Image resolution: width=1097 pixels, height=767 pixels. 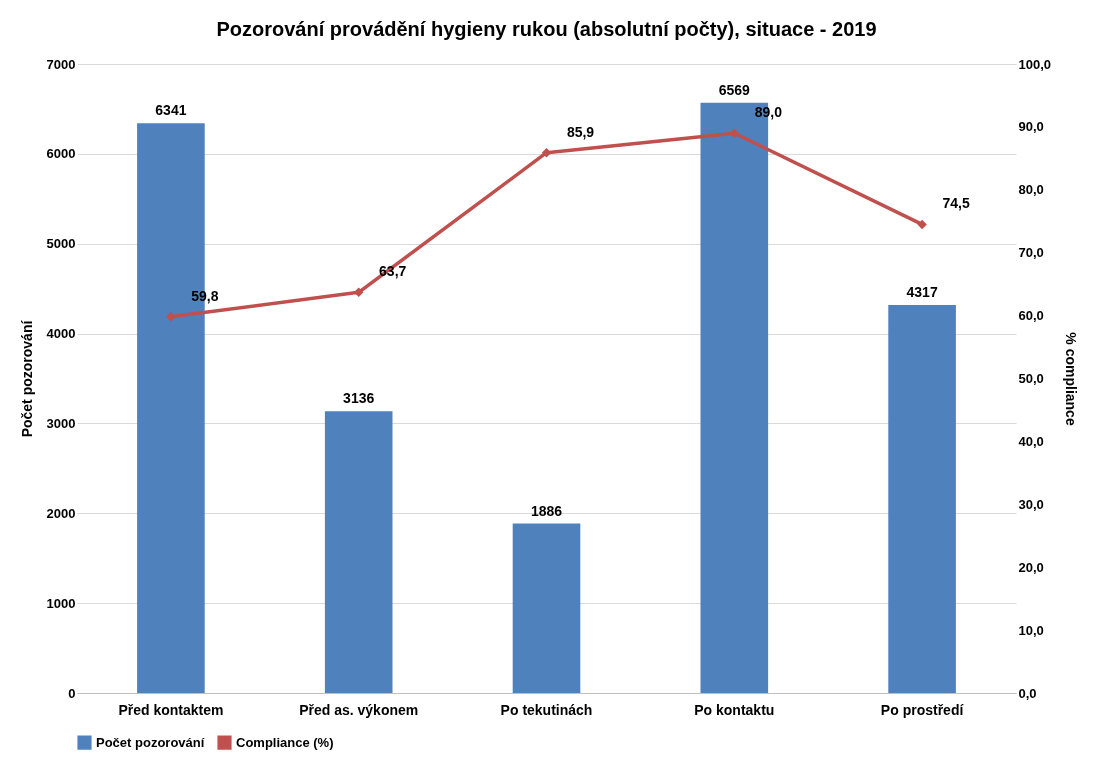 What do you see at coordinates (359, 398) in the screenshot?
I see `data-label: 3136` at bounding box center [359, 398].